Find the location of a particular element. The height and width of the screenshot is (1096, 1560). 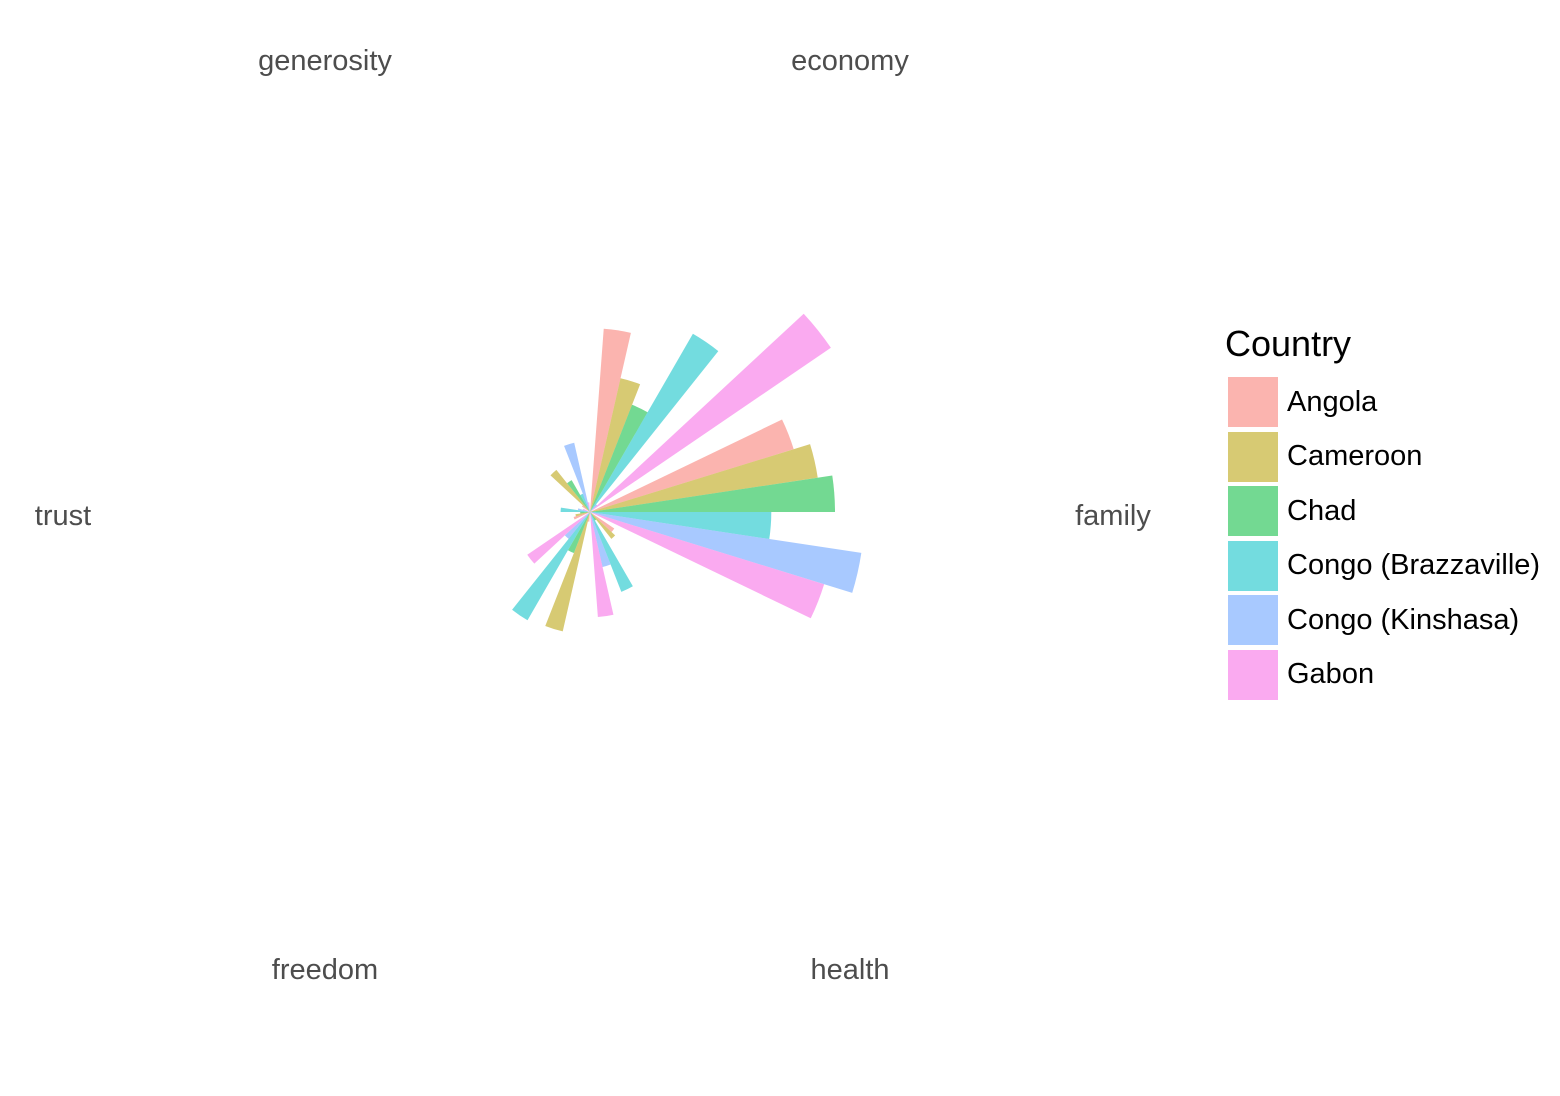

legend-label: Angola is located at coordinates (1332, 401).